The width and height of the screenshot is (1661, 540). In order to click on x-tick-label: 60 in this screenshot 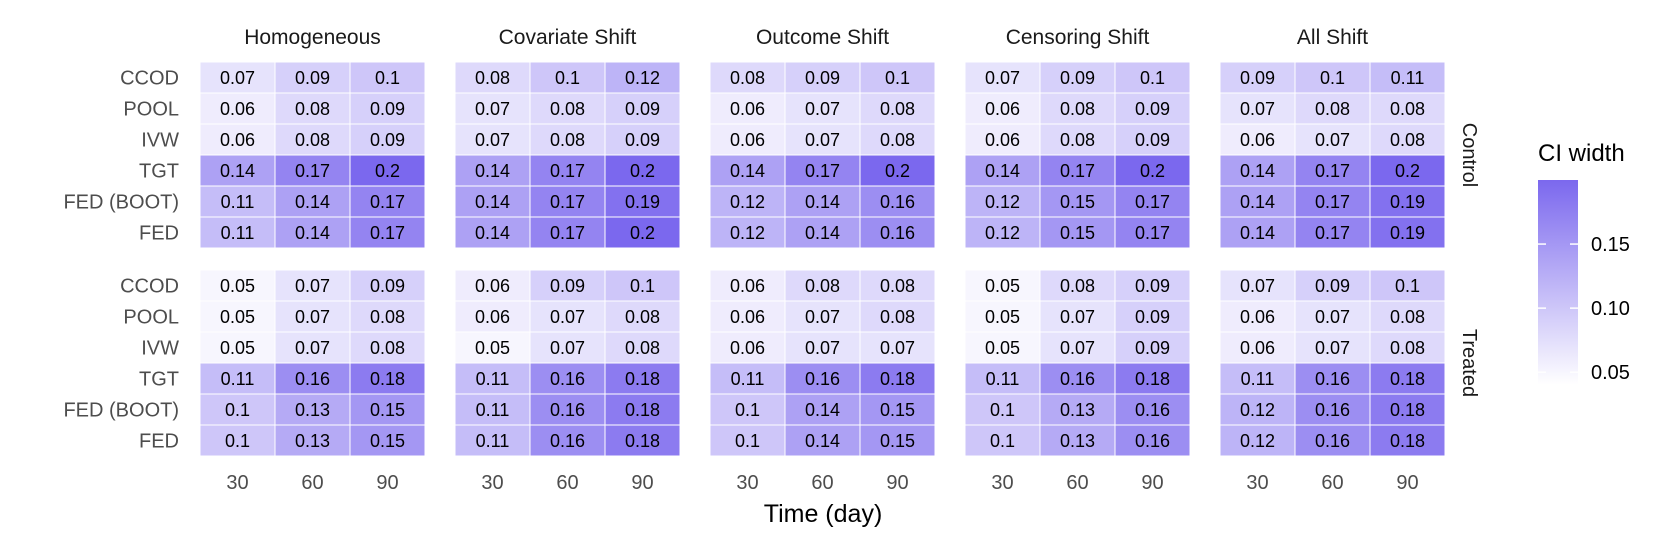, I will do `click(1077, 483)`.